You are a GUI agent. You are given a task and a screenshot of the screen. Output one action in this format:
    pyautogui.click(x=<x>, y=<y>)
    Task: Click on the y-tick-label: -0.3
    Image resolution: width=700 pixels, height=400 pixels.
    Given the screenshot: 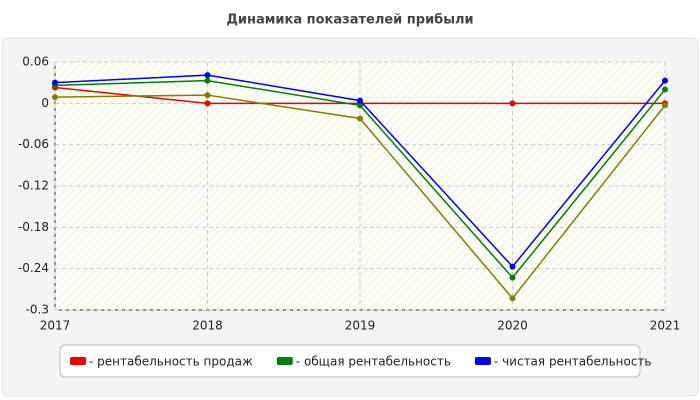 What is the action you would take?
    pyautogui.click(x=37, y=310)
    